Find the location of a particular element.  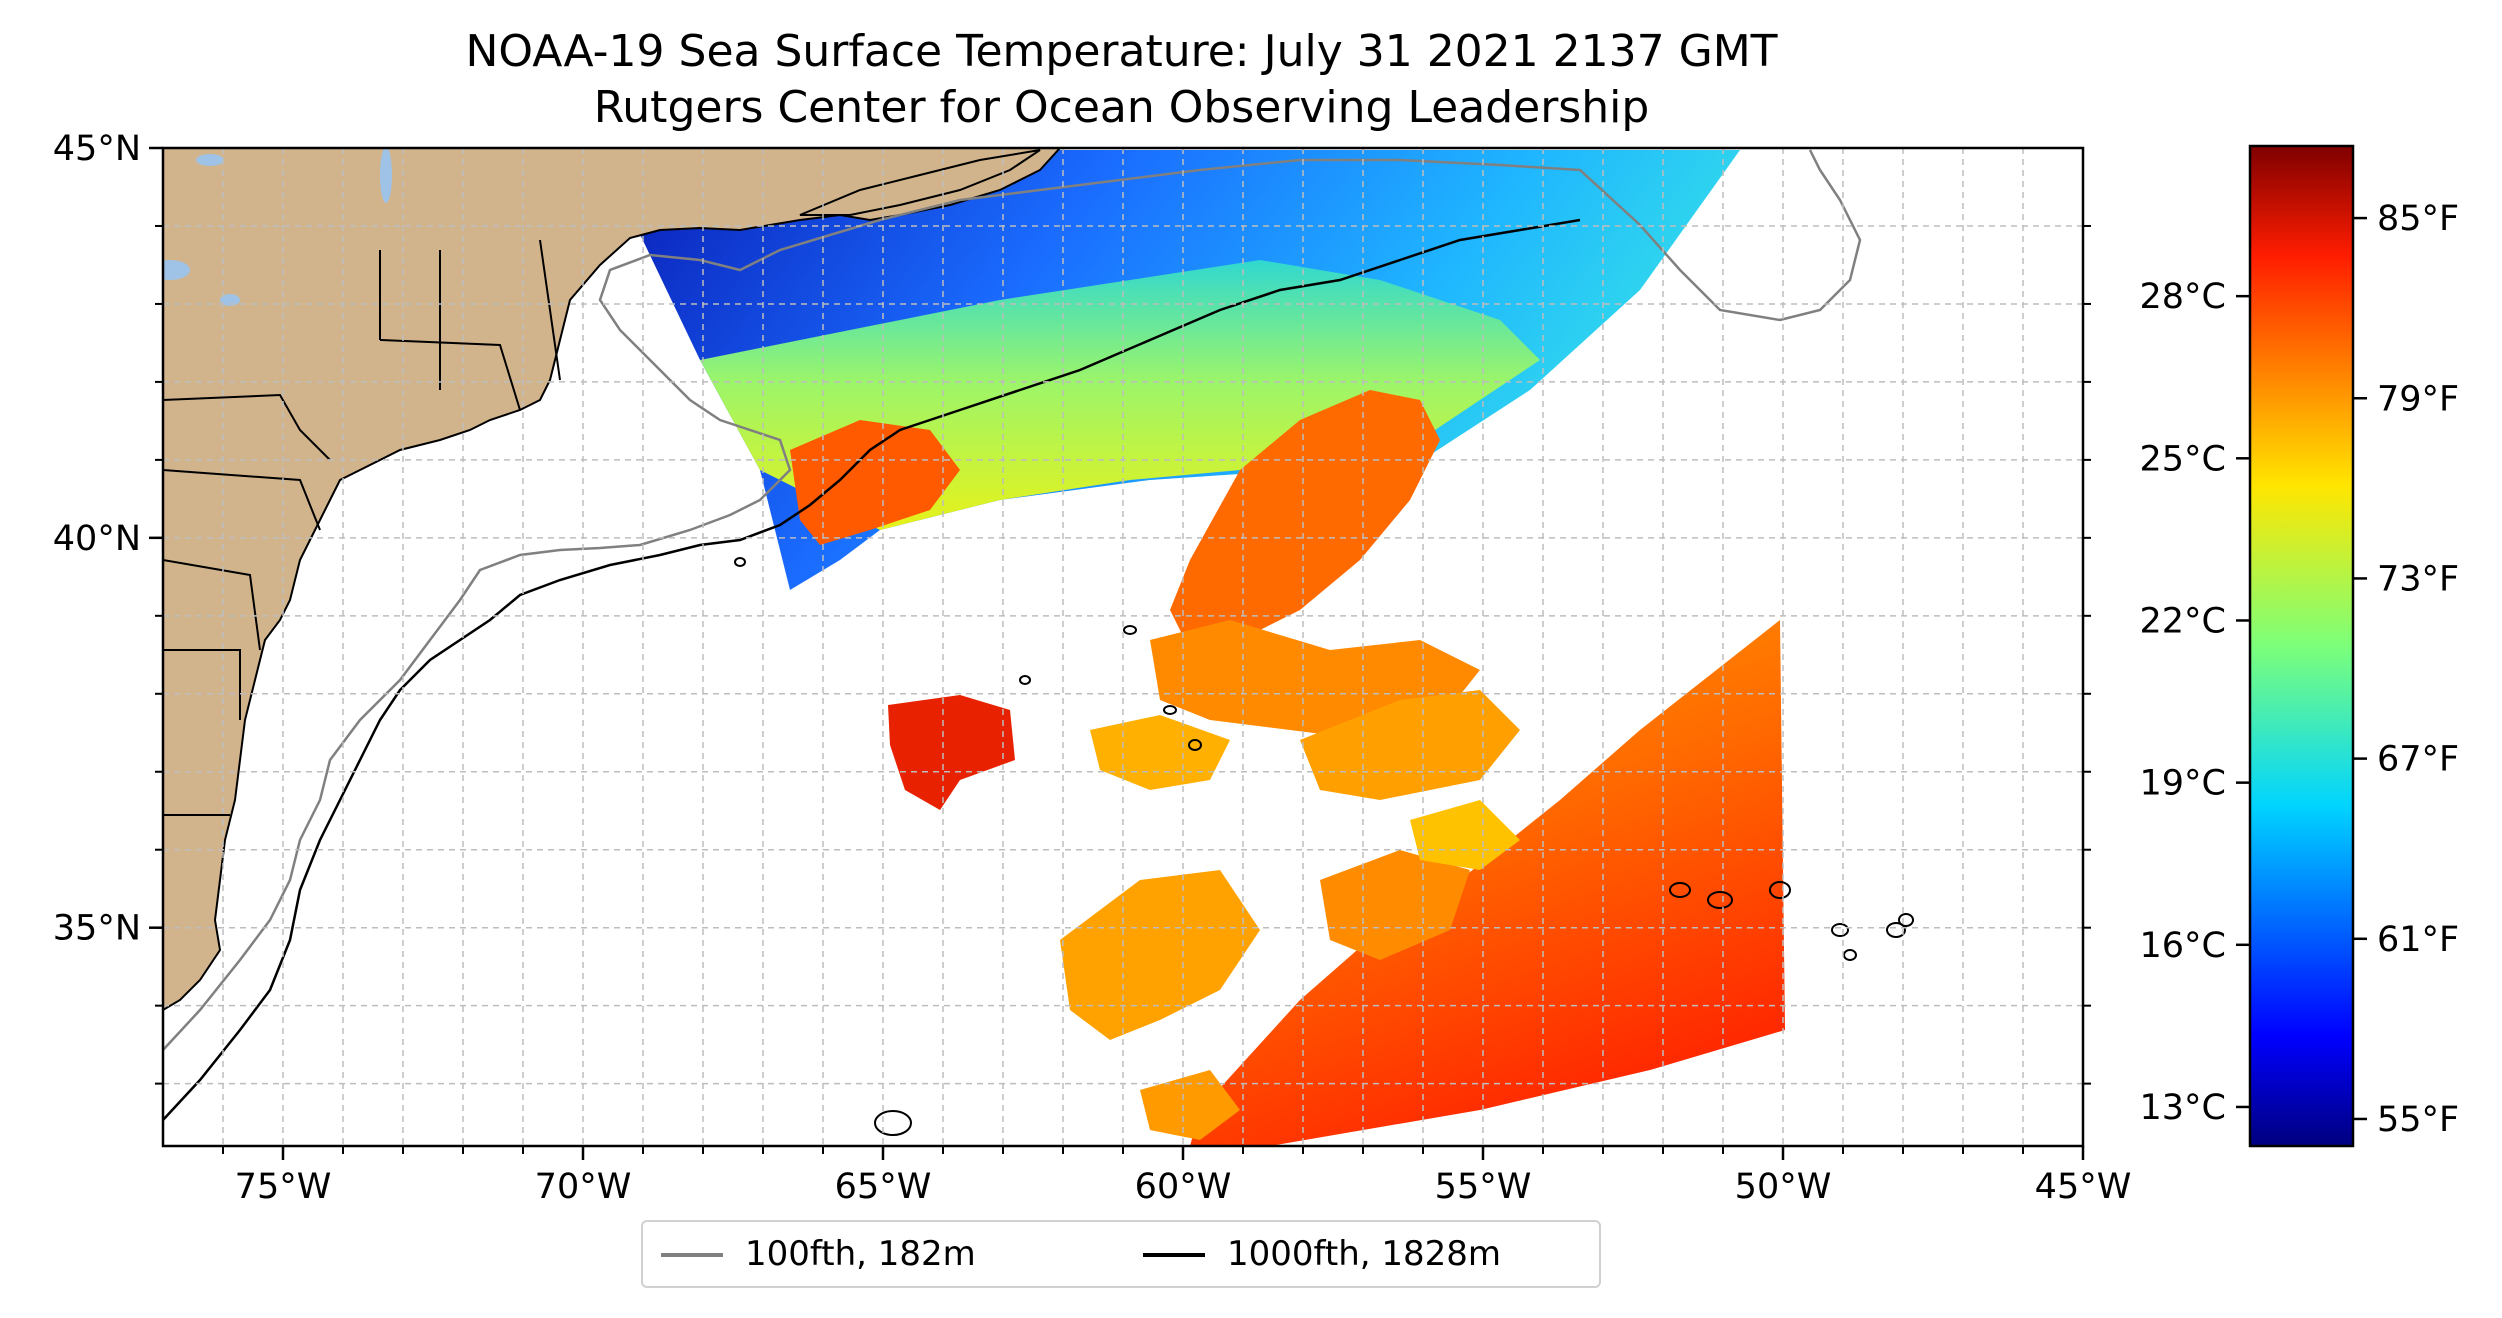

colorbar is located at coordinates (2301, 646).